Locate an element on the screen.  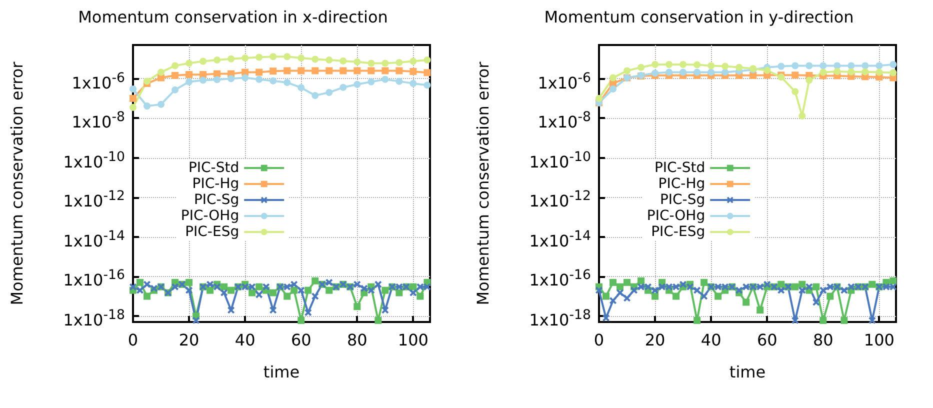
x-tick-label: 60 is located at coordinates (301, 340).